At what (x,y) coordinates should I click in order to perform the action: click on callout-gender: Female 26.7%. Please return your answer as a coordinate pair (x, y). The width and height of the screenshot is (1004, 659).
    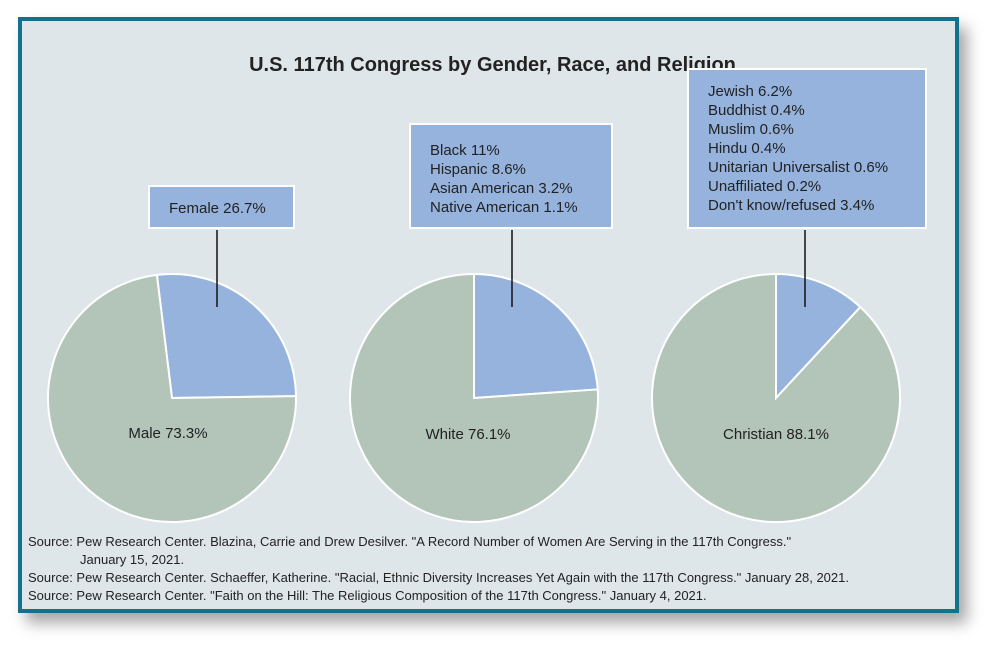
    Looking at the image, I should click on (221, 207).